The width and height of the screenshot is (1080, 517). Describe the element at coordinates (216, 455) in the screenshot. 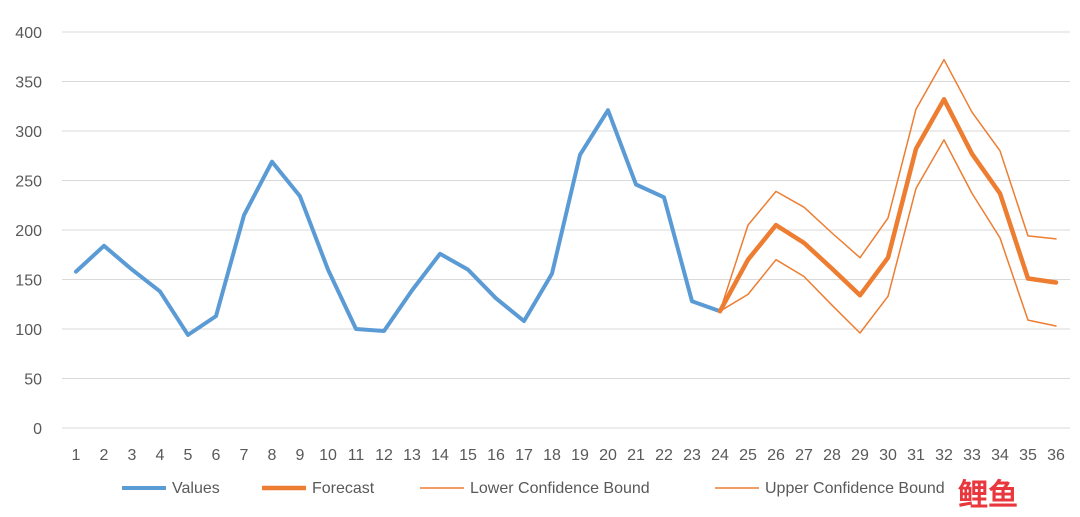

I see `x-tick-label: 6` at that location.